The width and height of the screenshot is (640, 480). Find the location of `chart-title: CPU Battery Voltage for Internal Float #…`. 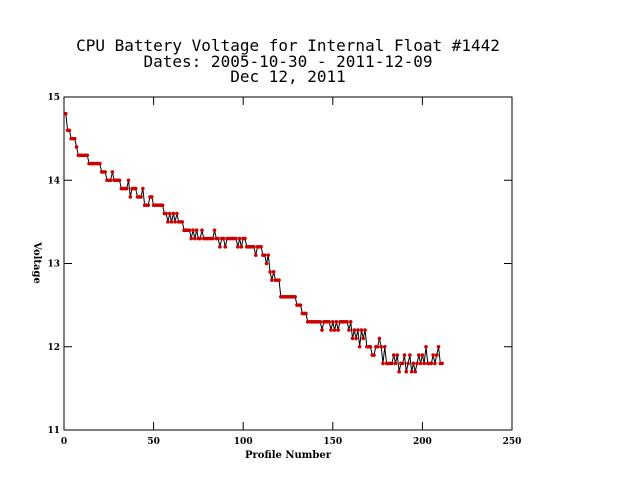

chart-title: CPU Battery Voltage for Internal Float #… is located at coordinates (288, 45).